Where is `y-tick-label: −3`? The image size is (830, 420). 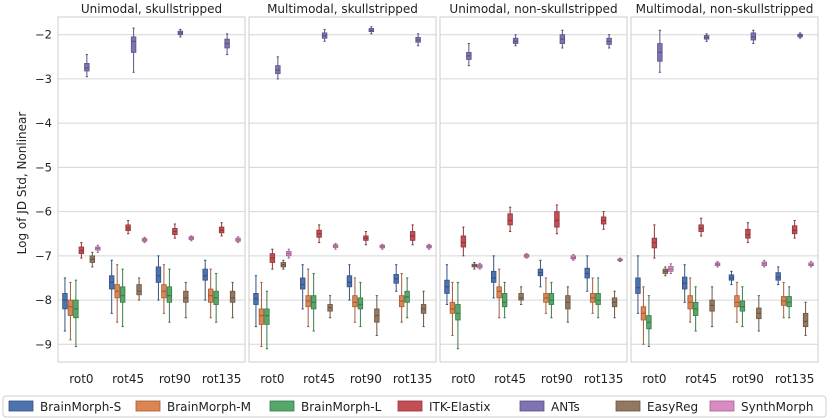 y-tick-label: −3 is located at coordinates (43, 79).